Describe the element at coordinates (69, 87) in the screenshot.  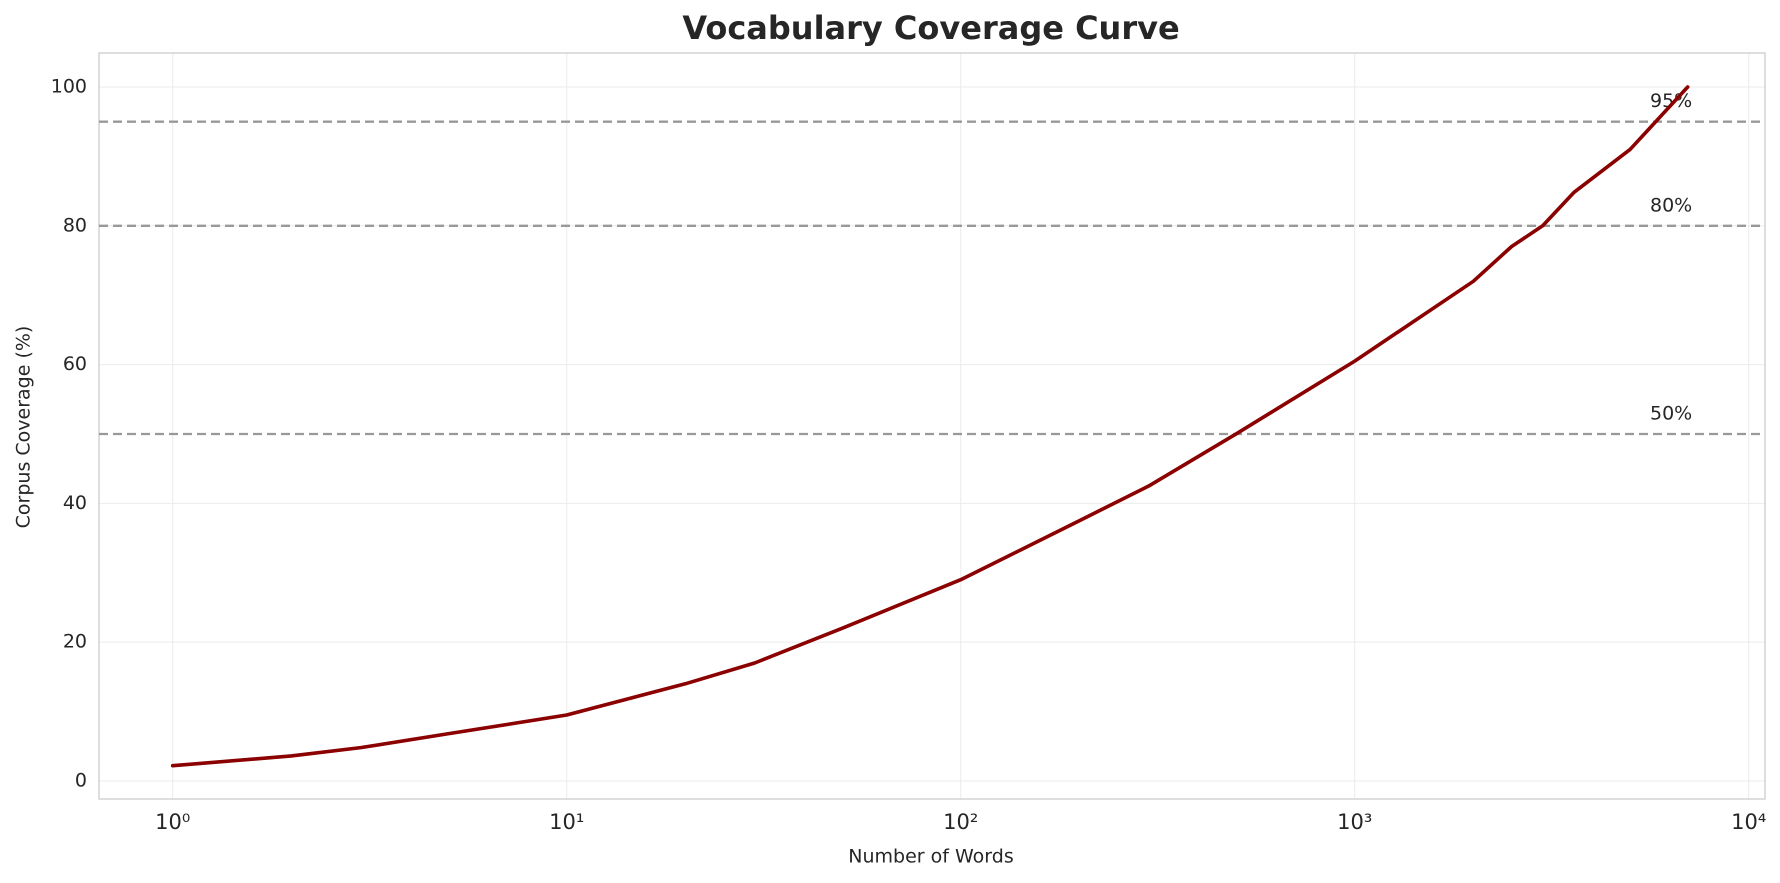
I see `y-tick-label: 100` at that location.